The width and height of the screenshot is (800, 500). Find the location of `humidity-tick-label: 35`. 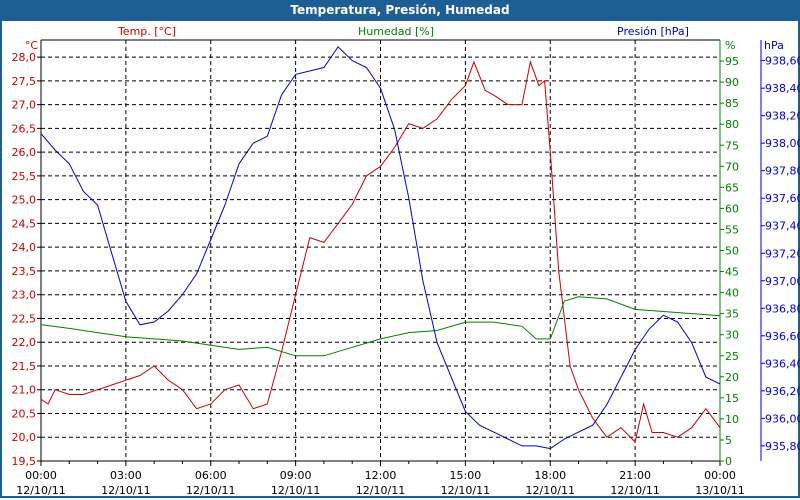

humidity-tick-label: 35 is located at coordinates (732, 314).